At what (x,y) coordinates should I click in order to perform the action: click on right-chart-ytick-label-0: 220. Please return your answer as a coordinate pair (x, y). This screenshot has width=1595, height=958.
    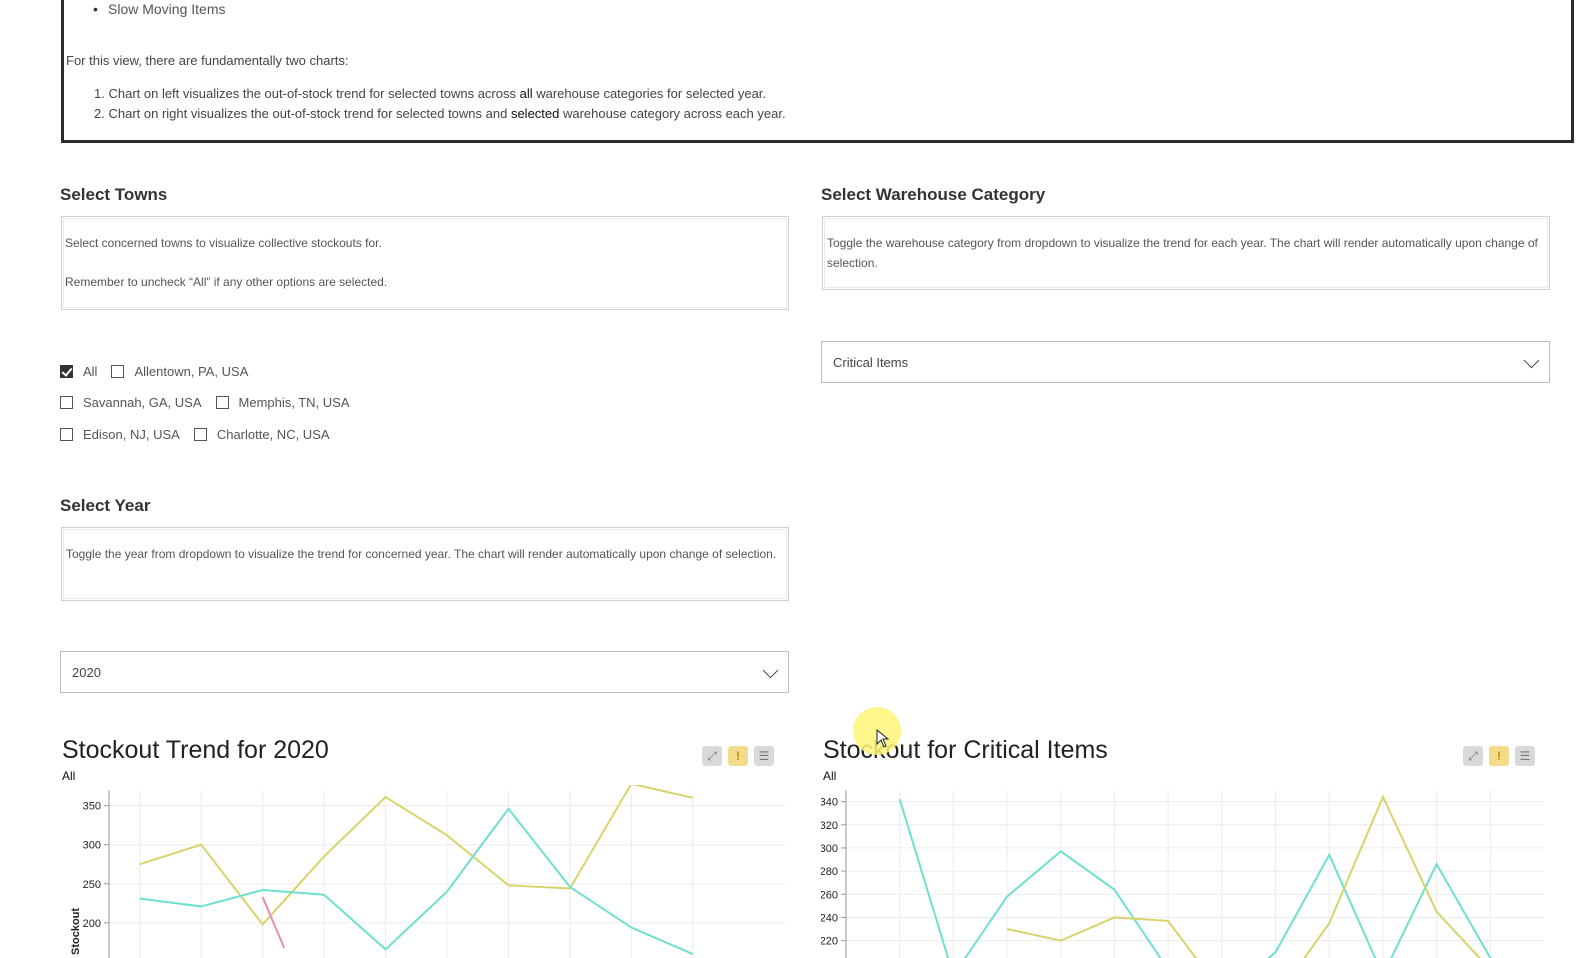
    Looking at the image, I should click on (829, 942).